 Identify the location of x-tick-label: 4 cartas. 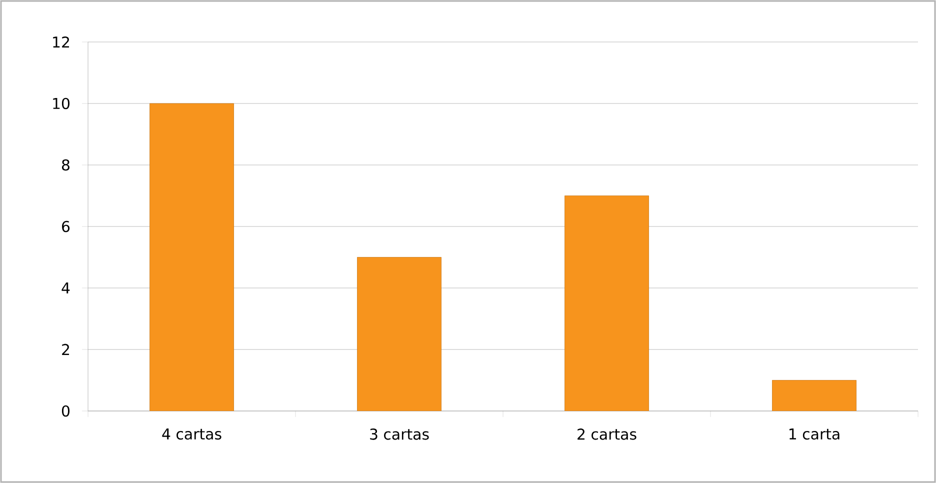
(192, 434).